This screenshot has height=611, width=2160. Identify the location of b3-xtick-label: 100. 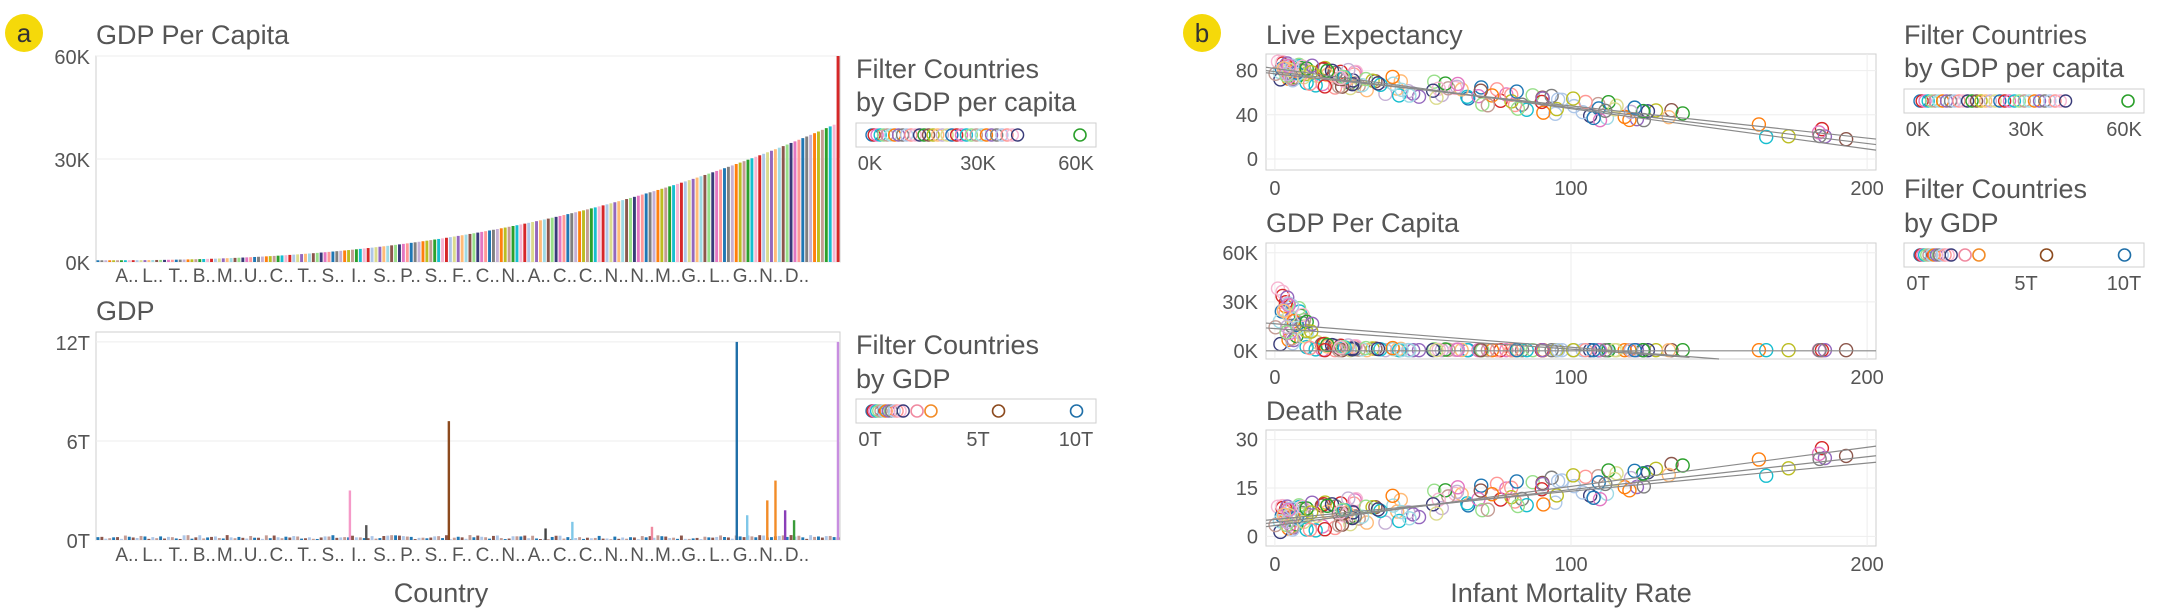
(1570, 565).